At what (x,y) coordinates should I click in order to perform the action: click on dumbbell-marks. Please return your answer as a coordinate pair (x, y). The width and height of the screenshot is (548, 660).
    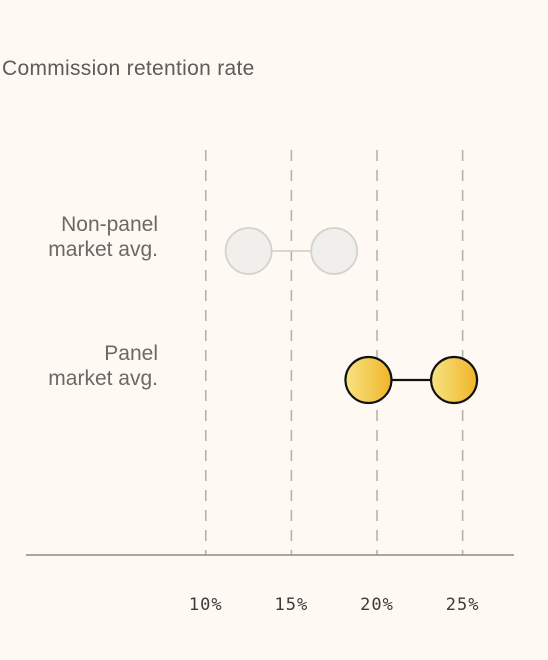
    Looking at the image, I should click on (351, 316).